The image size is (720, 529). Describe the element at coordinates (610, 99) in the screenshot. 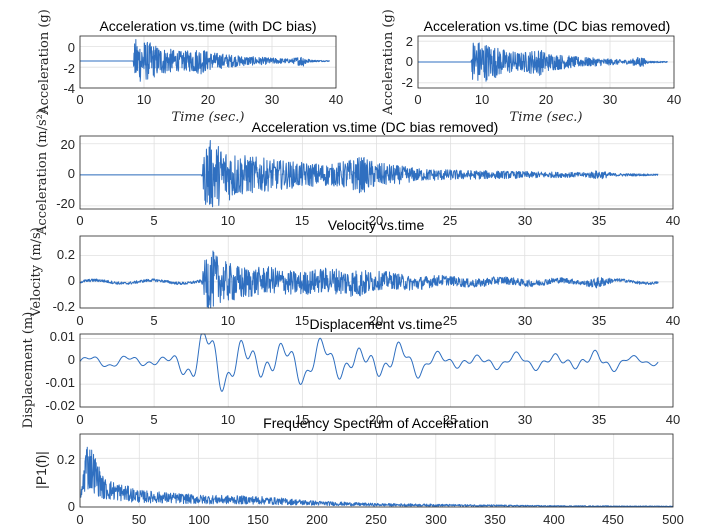

I see `panel-2-xtick: 30` at that location.